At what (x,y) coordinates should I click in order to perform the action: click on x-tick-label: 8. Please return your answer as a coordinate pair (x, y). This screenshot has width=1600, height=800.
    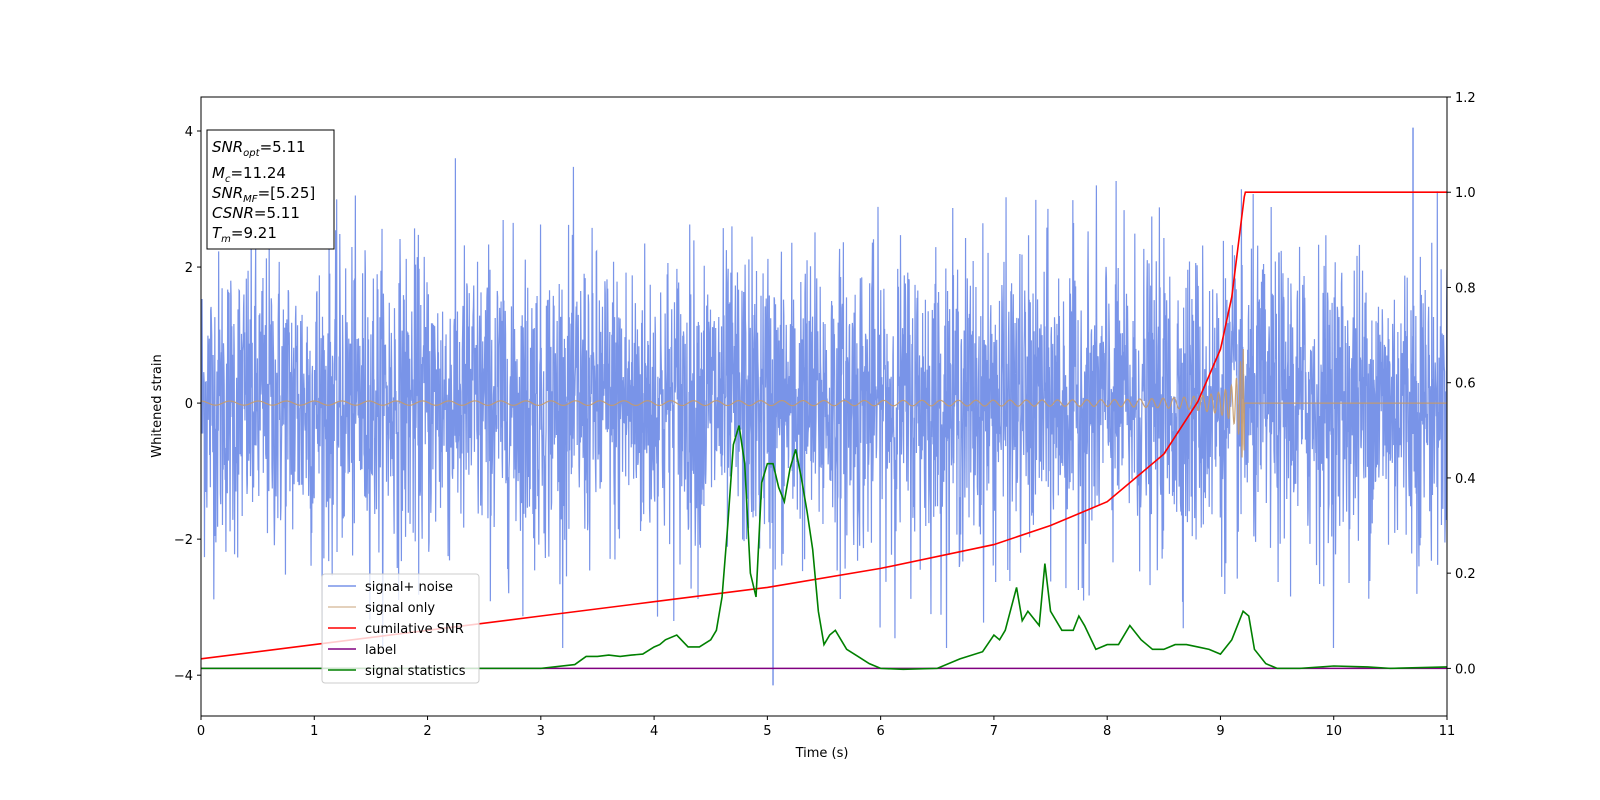
    Looking at the image, I should click on (1107, 731).